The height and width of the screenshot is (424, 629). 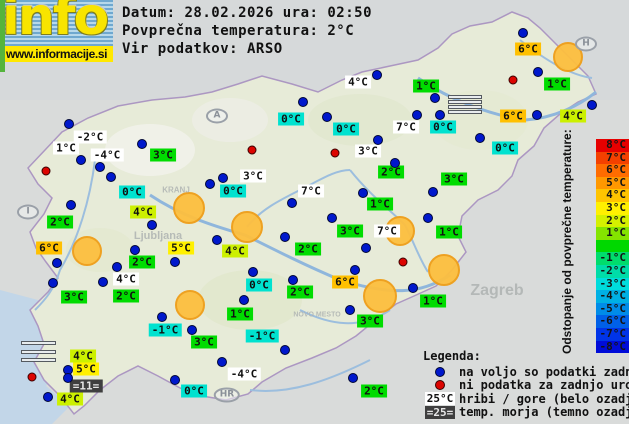 I want to click on dark-chip-sample: =25=, so click(x=440, y=412).